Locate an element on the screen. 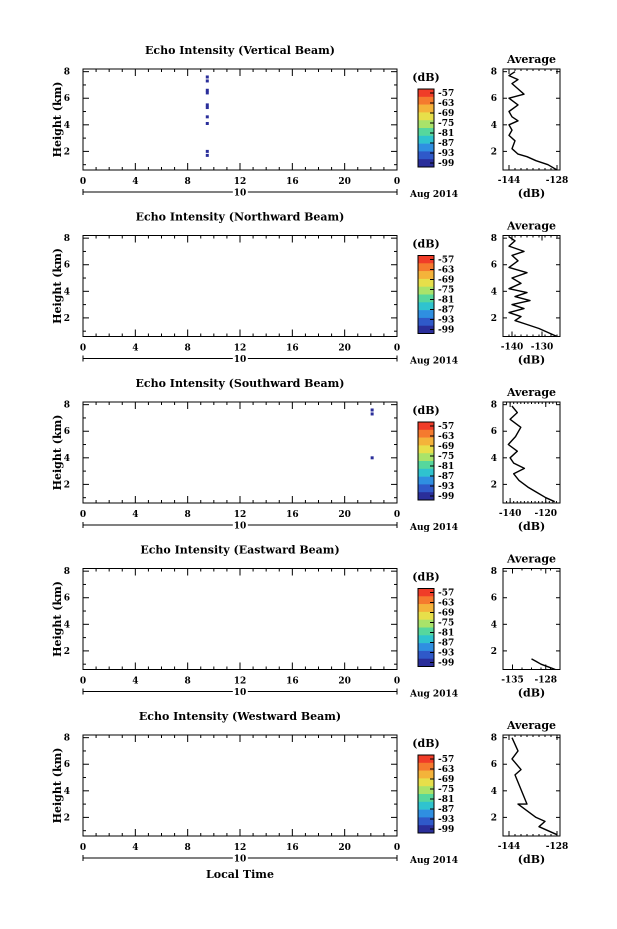  colorbar-unit: (dB) is located at coordinates (425, 577).